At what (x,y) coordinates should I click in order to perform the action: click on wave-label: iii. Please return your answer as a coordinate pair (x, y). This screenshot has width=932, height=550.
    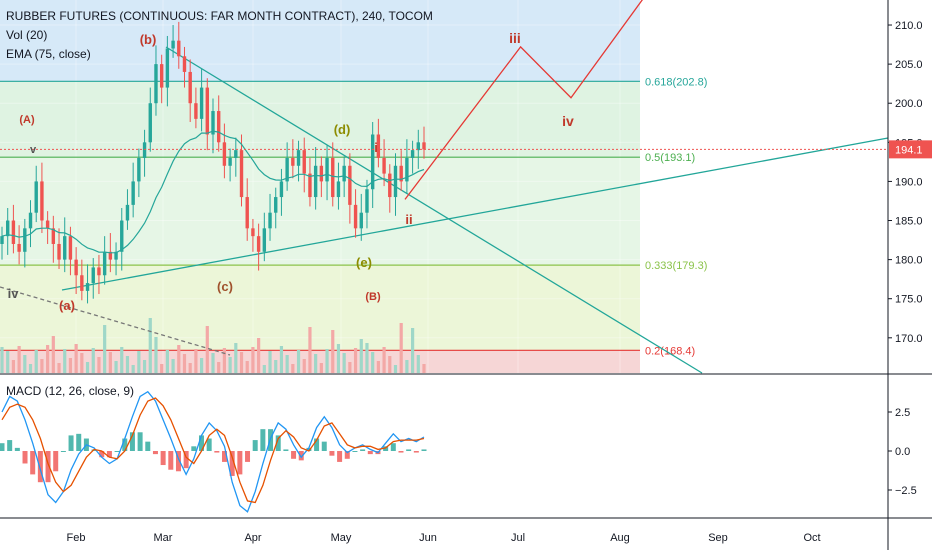
    Looking at the image, I should click on (515, 38).